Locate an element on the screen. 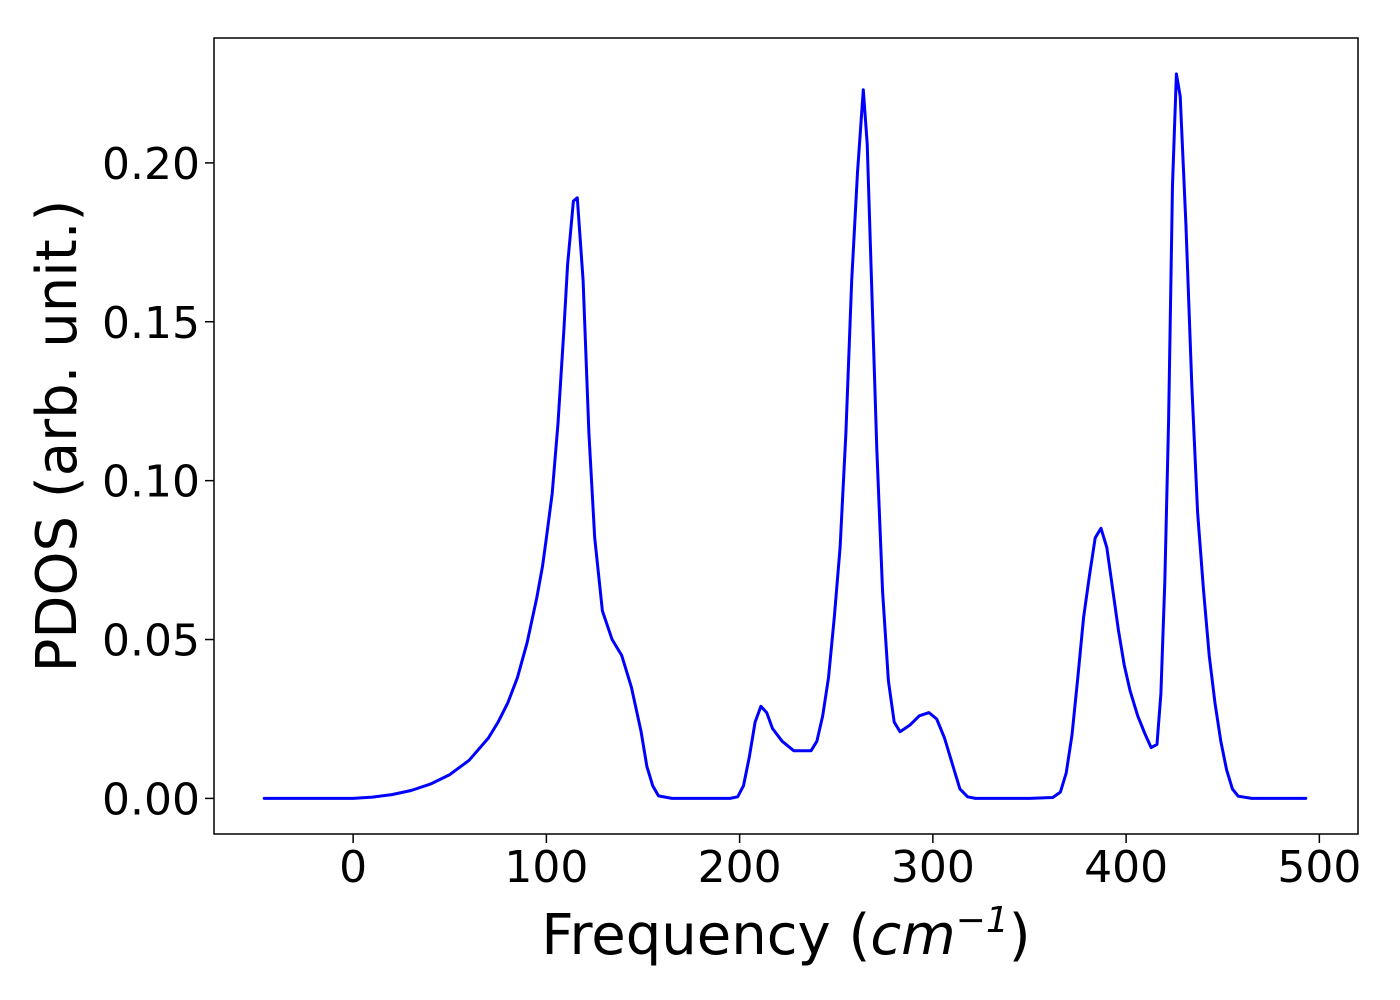 Image resolution: width=1400 pixels, height=1000 pixels. x-tick-label: 100 is located at coordinates (546, 867).